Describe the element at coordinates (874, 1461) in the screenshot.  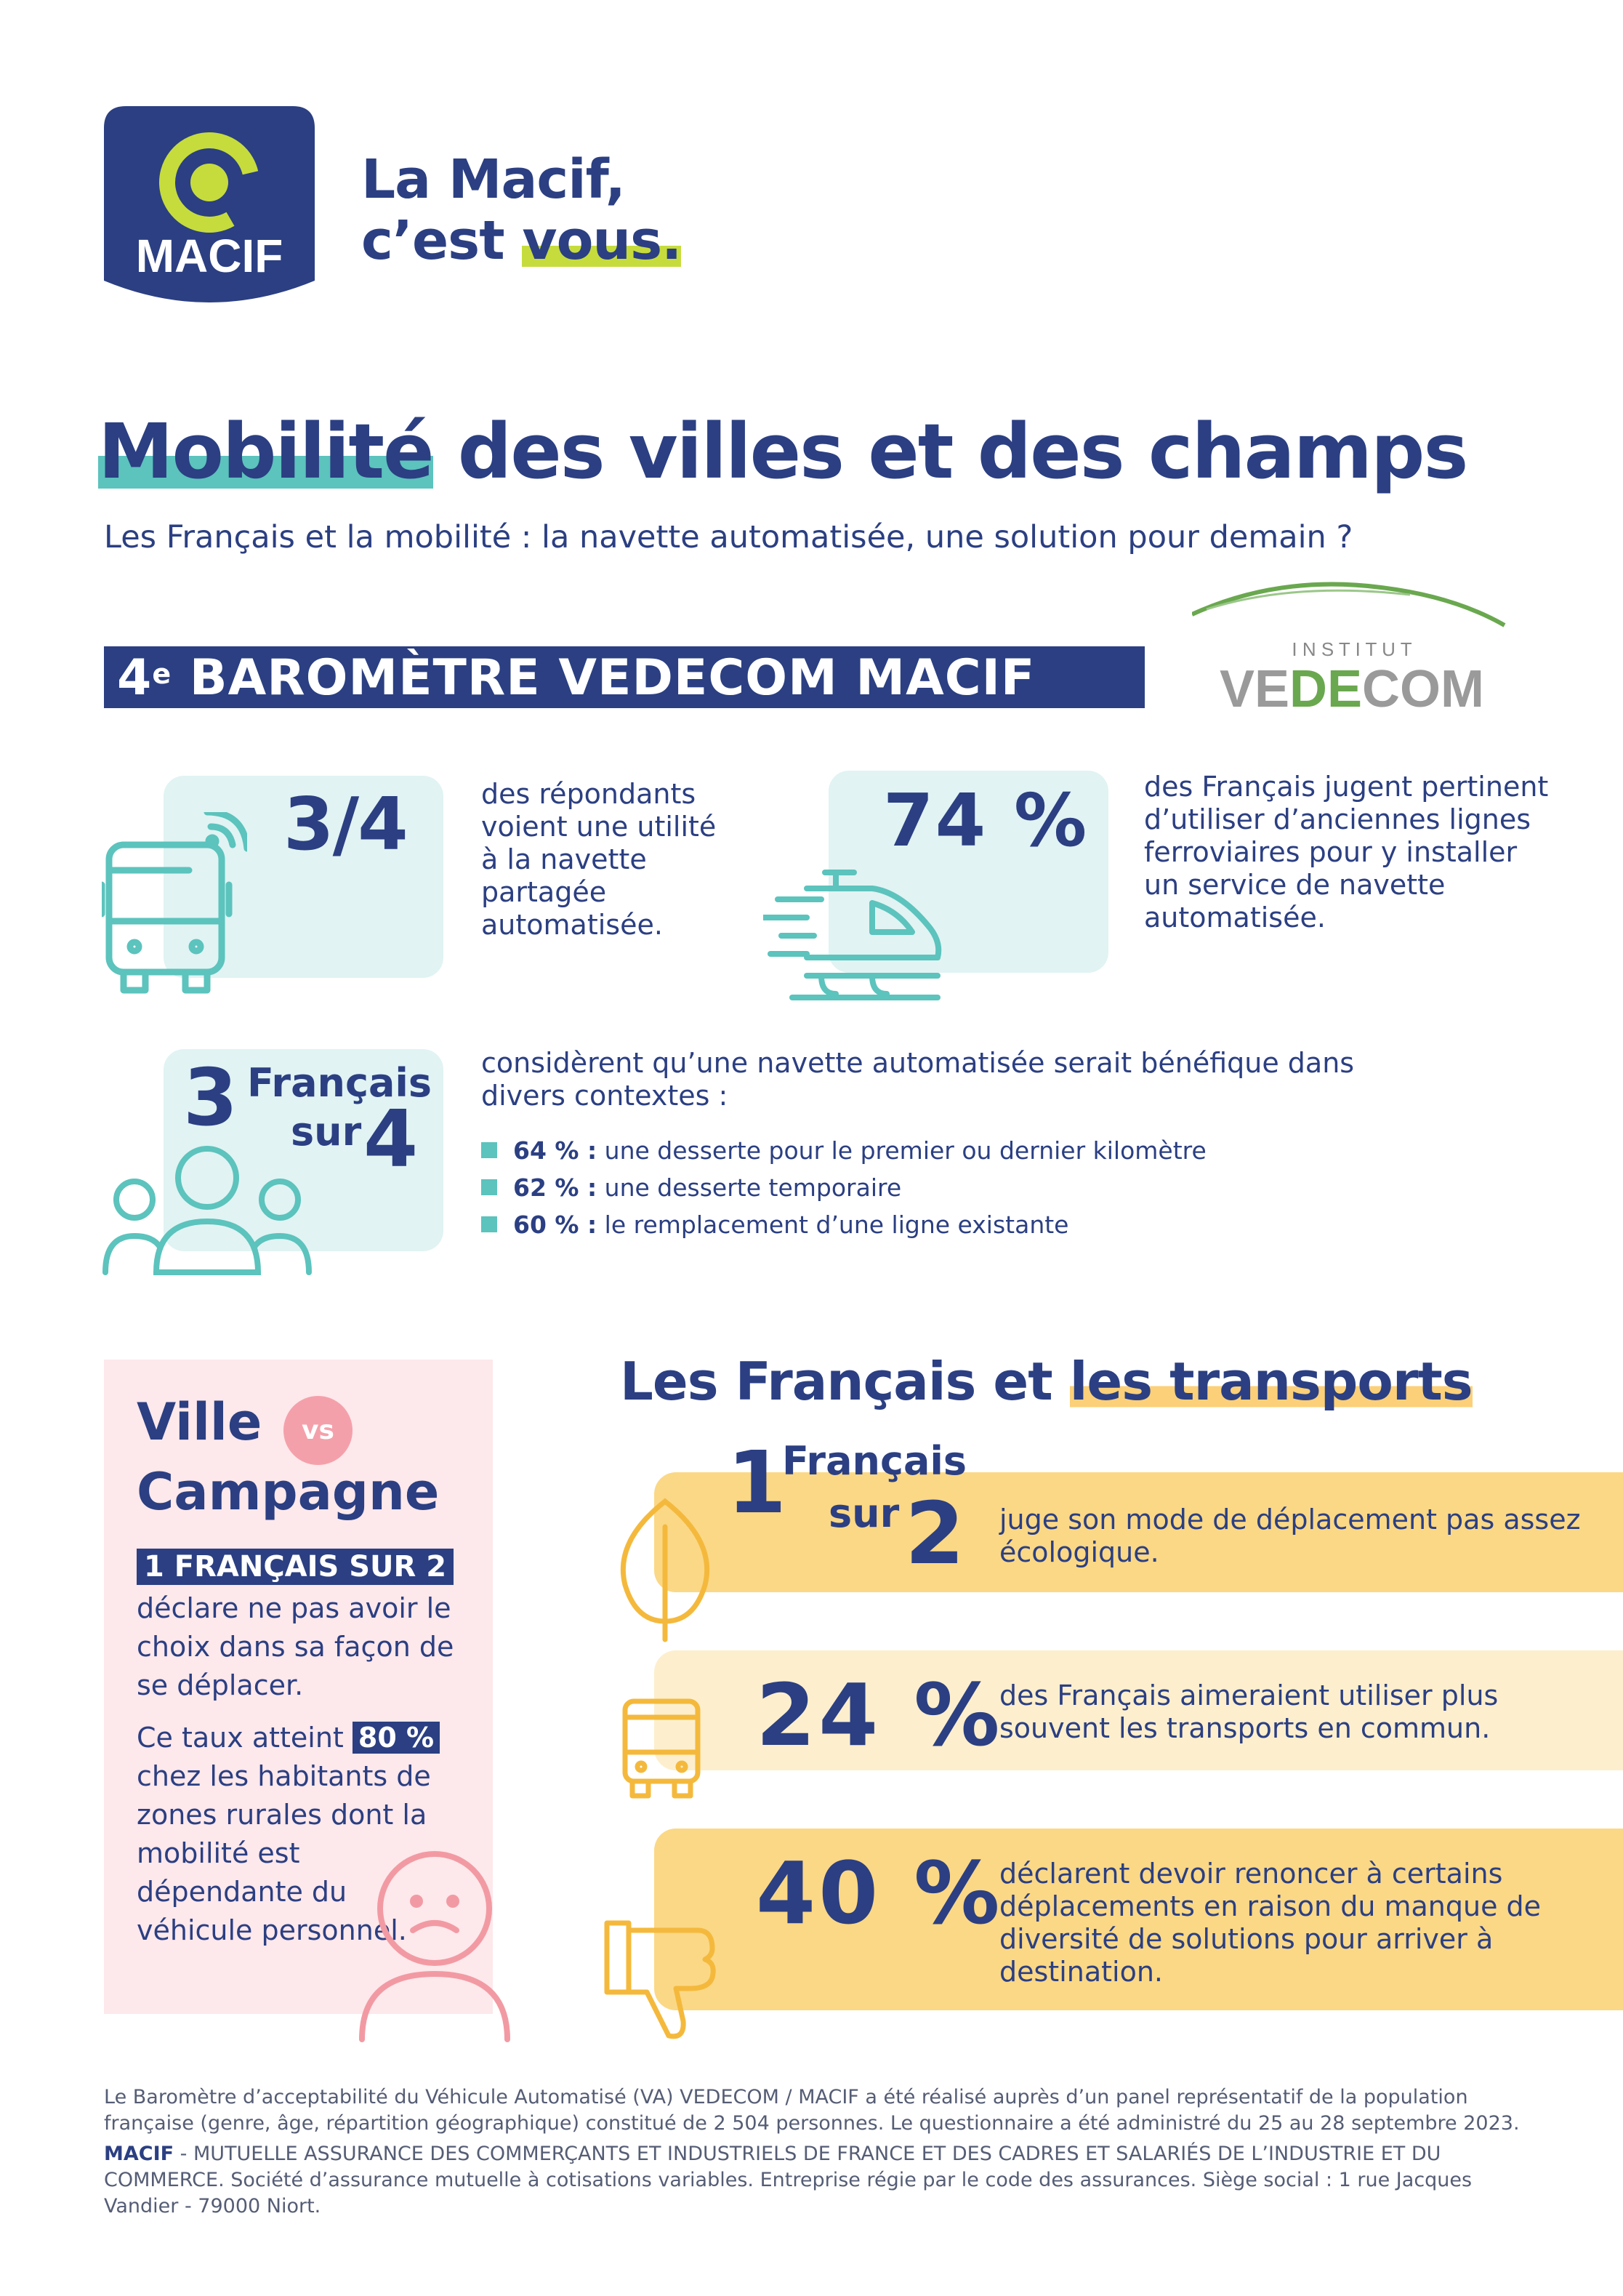
I see `transport1-word-francais: Français` at that location.